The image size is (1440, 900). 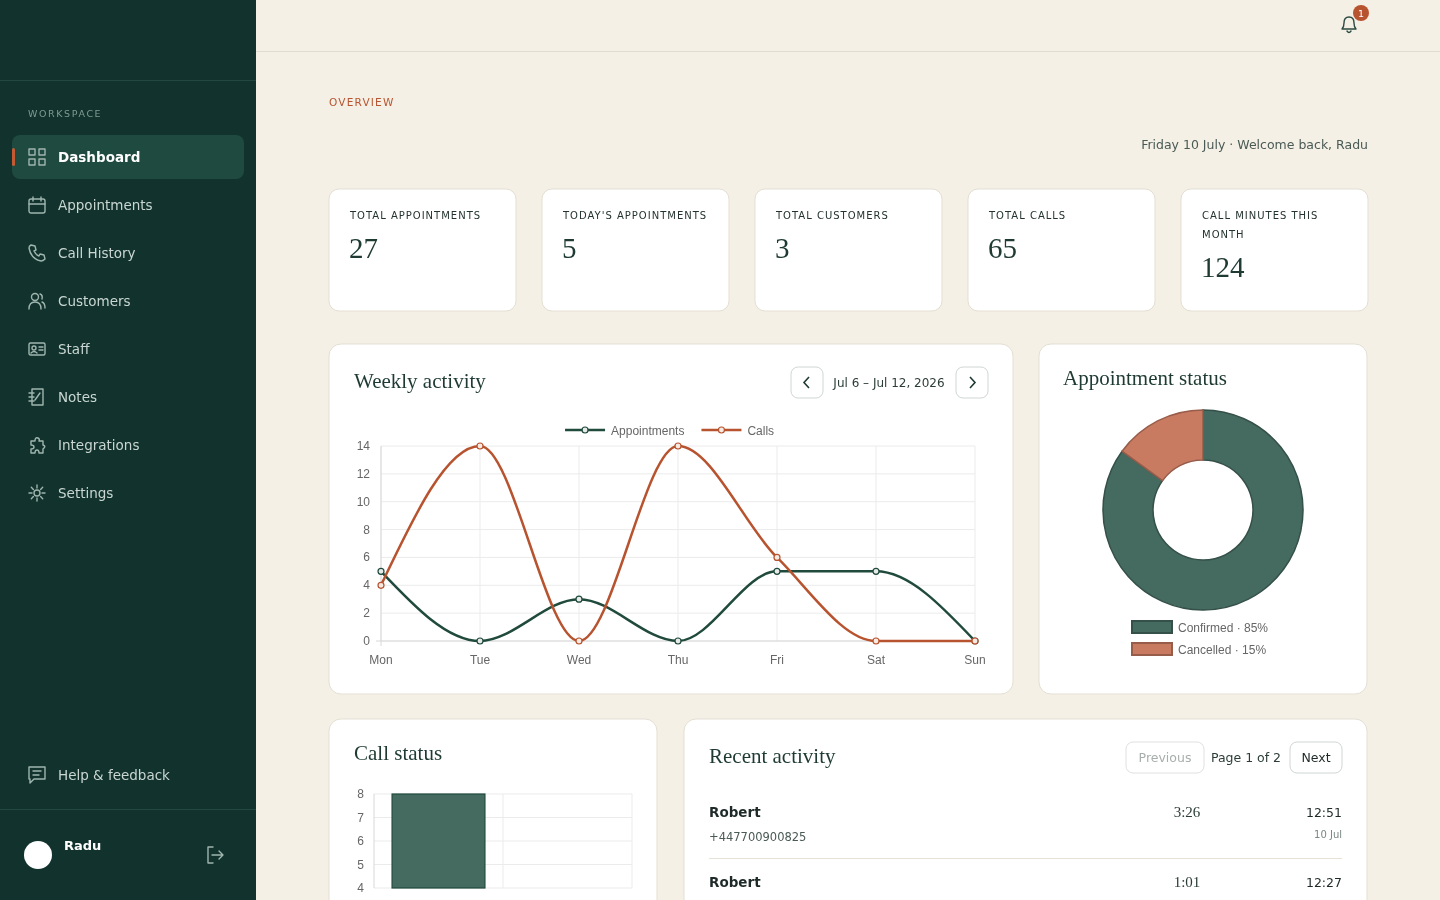 I want to click on text: Radu, so click(x=83, y=845).